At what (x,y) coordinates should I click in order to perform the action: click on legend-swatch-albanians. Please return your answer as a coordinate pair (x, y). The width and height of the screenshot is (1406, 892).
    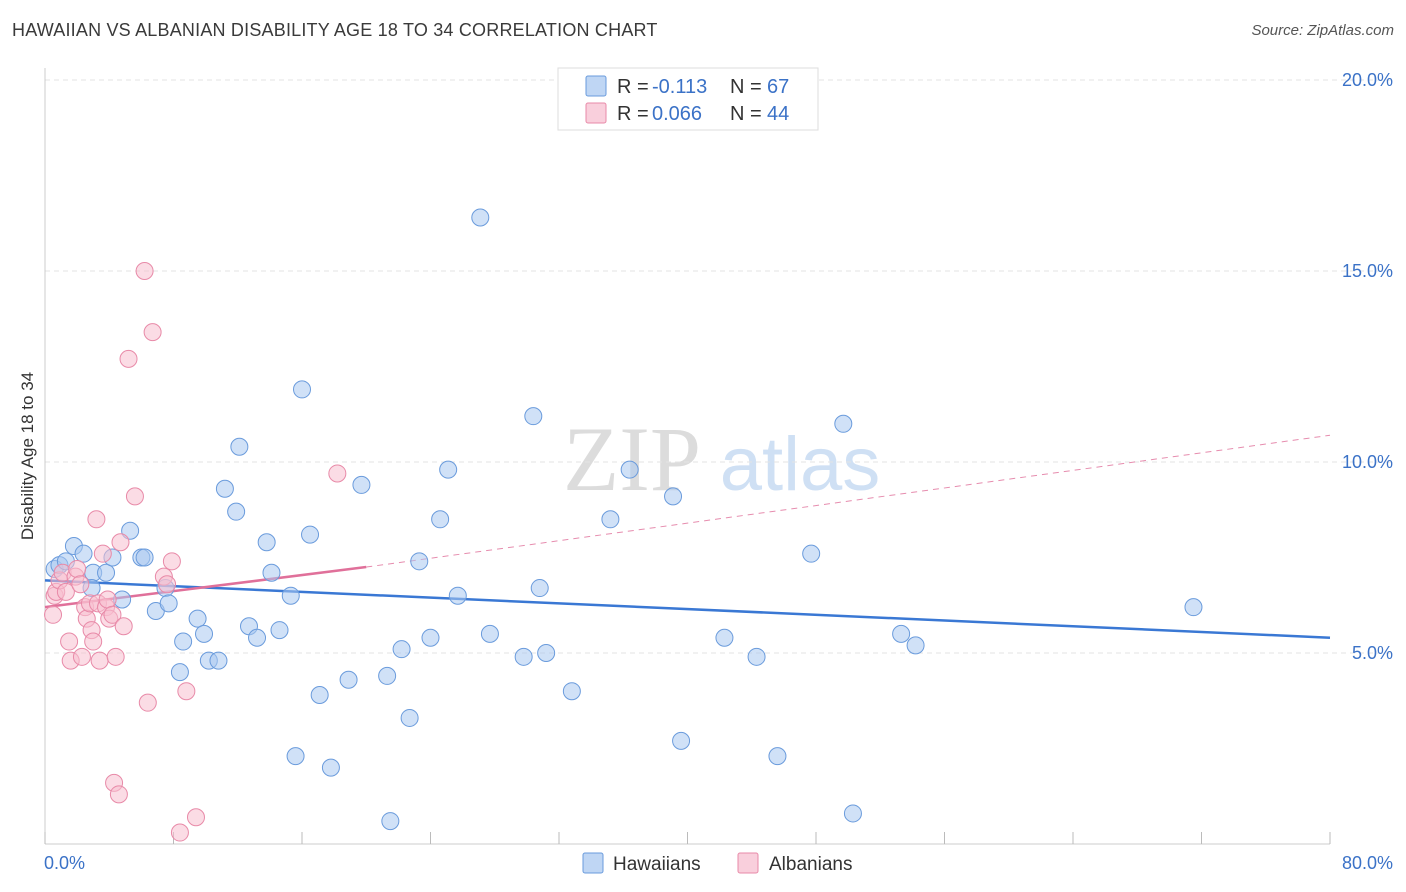
    Looking at the image, I should click on (596, 113).